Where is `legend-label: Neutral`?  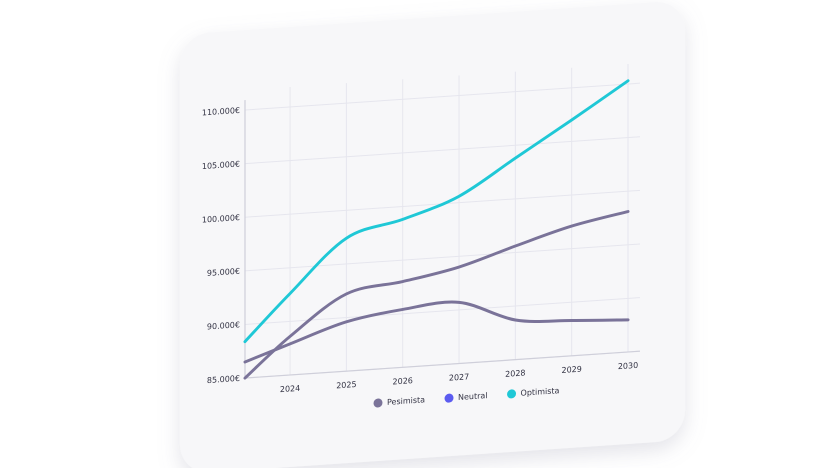 legend-label: Neutral is located at coordinates (472, 396).